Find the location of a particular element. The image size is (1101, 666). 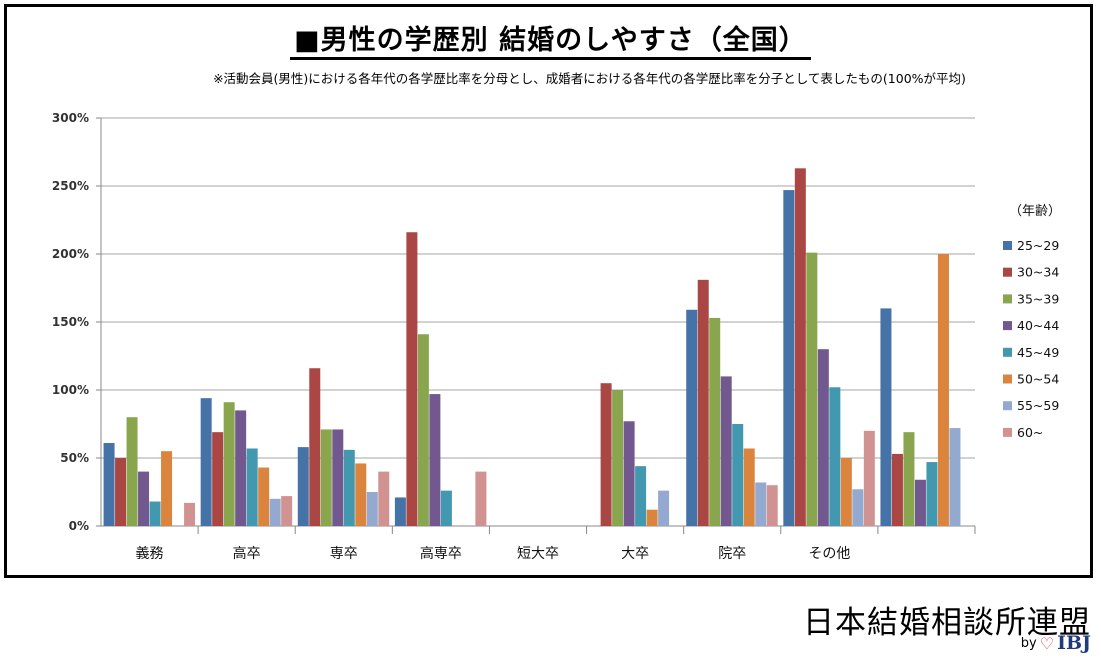

legend-title: （年齢） is located at coordinates (1035, 211).